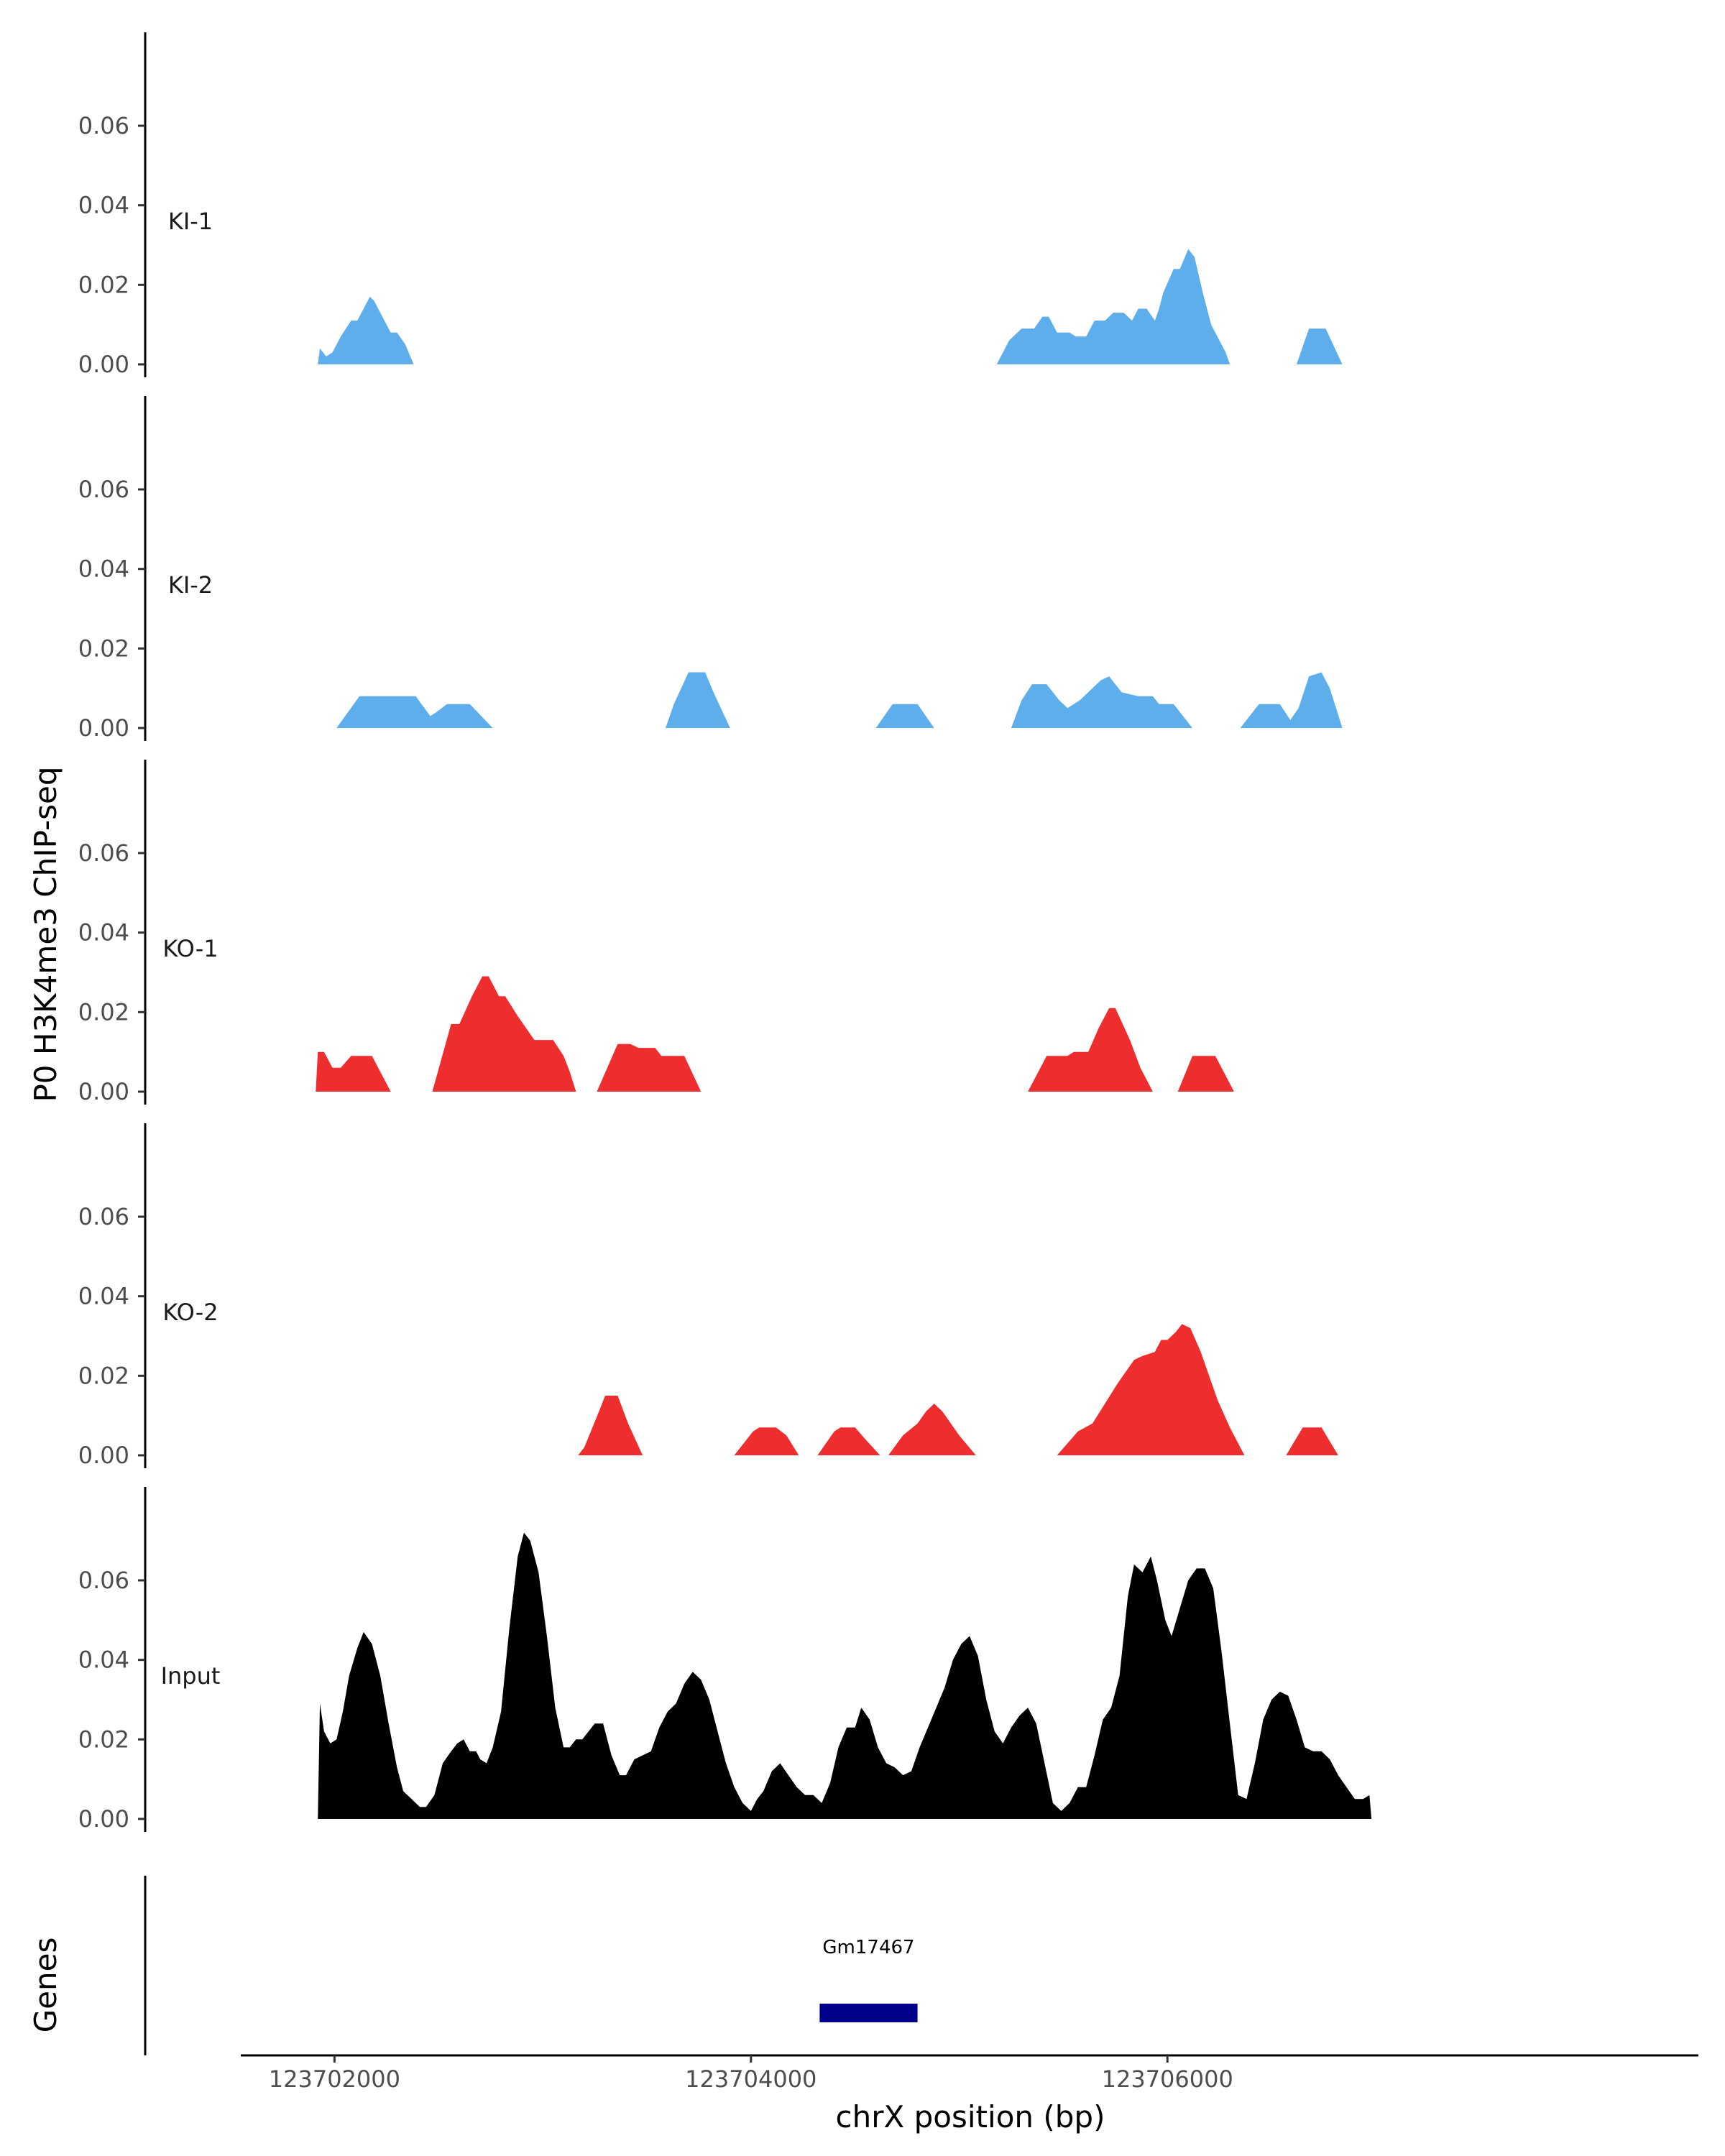 This screenshot has height=2156, width=1725. Describe the element at coordinates (191, 1676) in the screenshot. I see `track-label-input: Input` at that location.